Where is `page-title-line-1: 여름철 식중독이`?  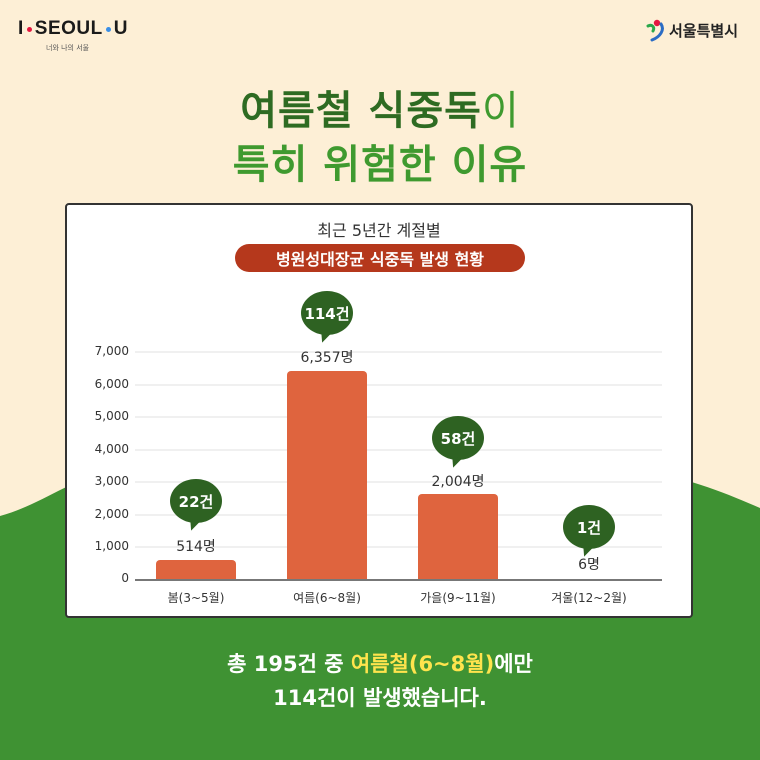 page-title-line-1: 여름철 식중독이 is located at coordinates (380, 107).